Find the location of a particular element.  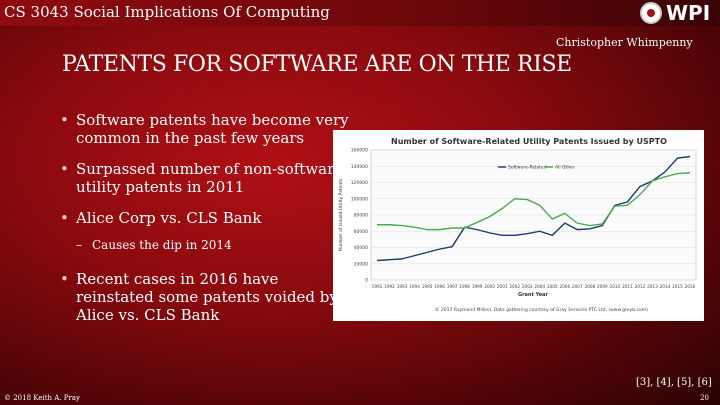

chart-x-tick-label: 2006 is located at coordinates (564, 286).